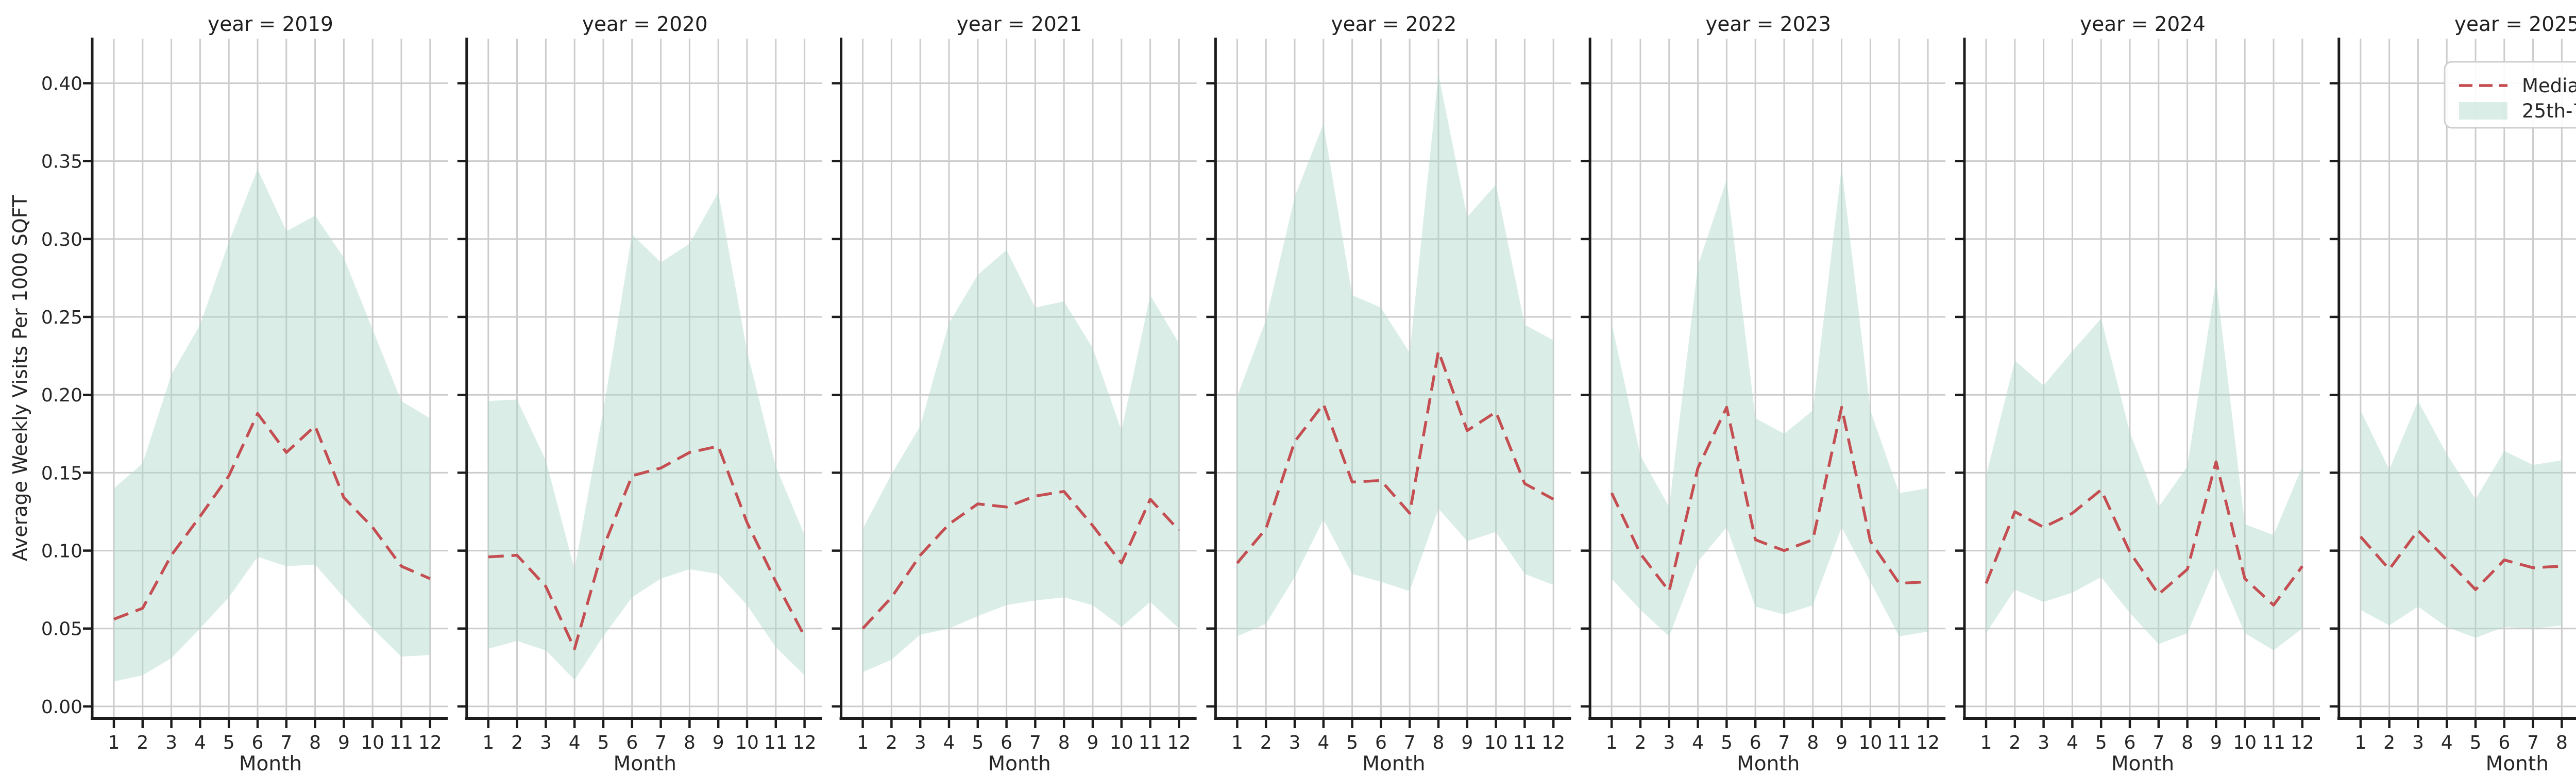 This screenshot has height=775, width=2576. What do you see at coordinates (61, 395) in the screenshot?
I see `y-tick-label: 0.20` at bounding box center [61, 395].